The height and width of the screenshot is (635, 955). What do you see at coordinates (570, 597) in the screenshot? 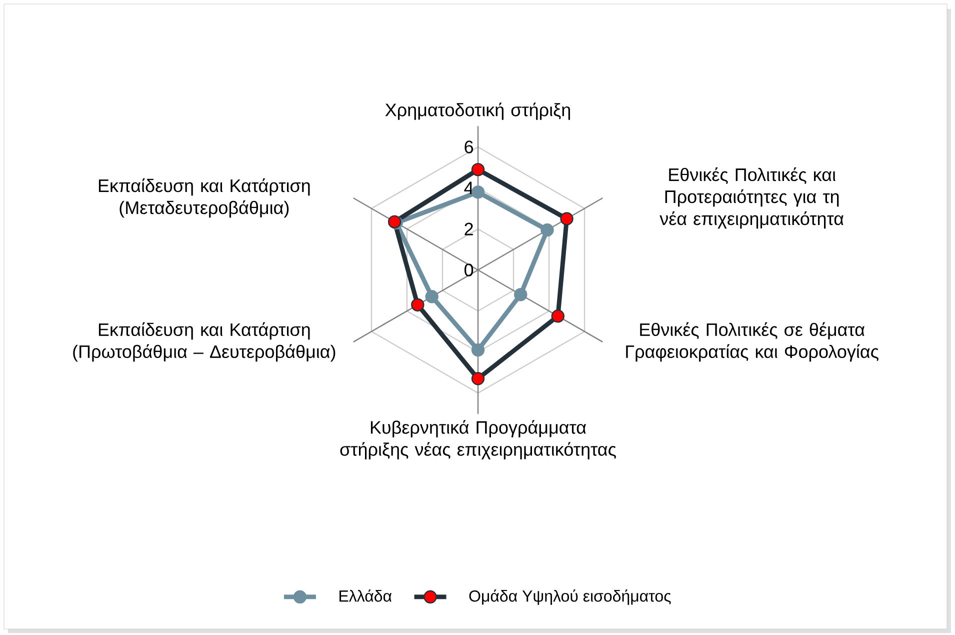
I see `legend-label: Ομάδα Υψηλού εισοδήματος` at bounding box center [570, 597].